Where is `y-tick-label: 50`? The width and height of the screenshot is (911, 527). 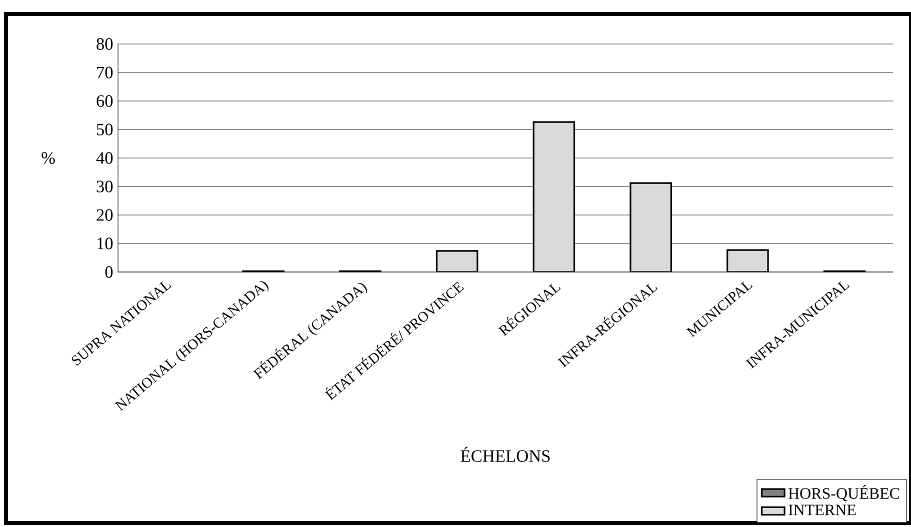
y-tick-label: 50 is located at coordinates (104, 130).